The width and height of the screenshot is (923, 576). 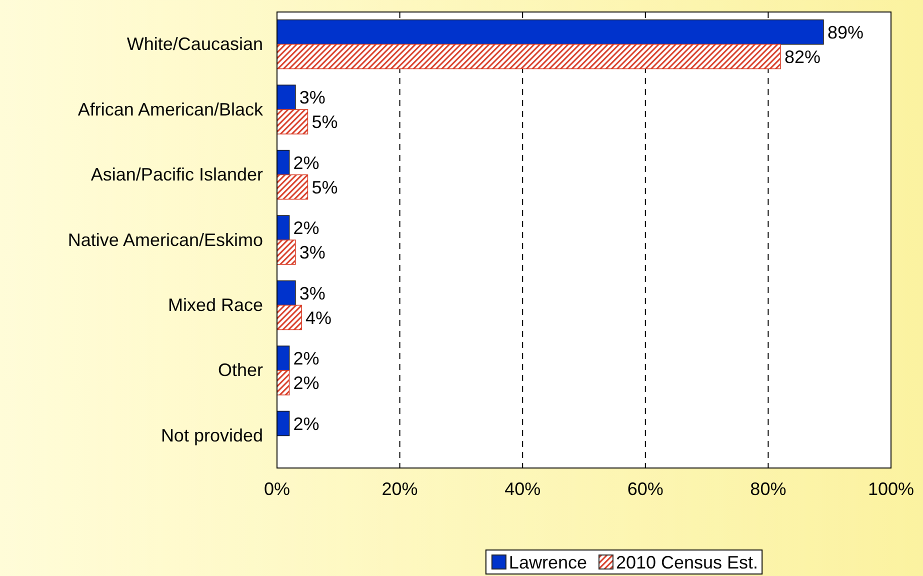 I want to click on y-tick-label: White/Caucasian, so click(x=194, y=44).